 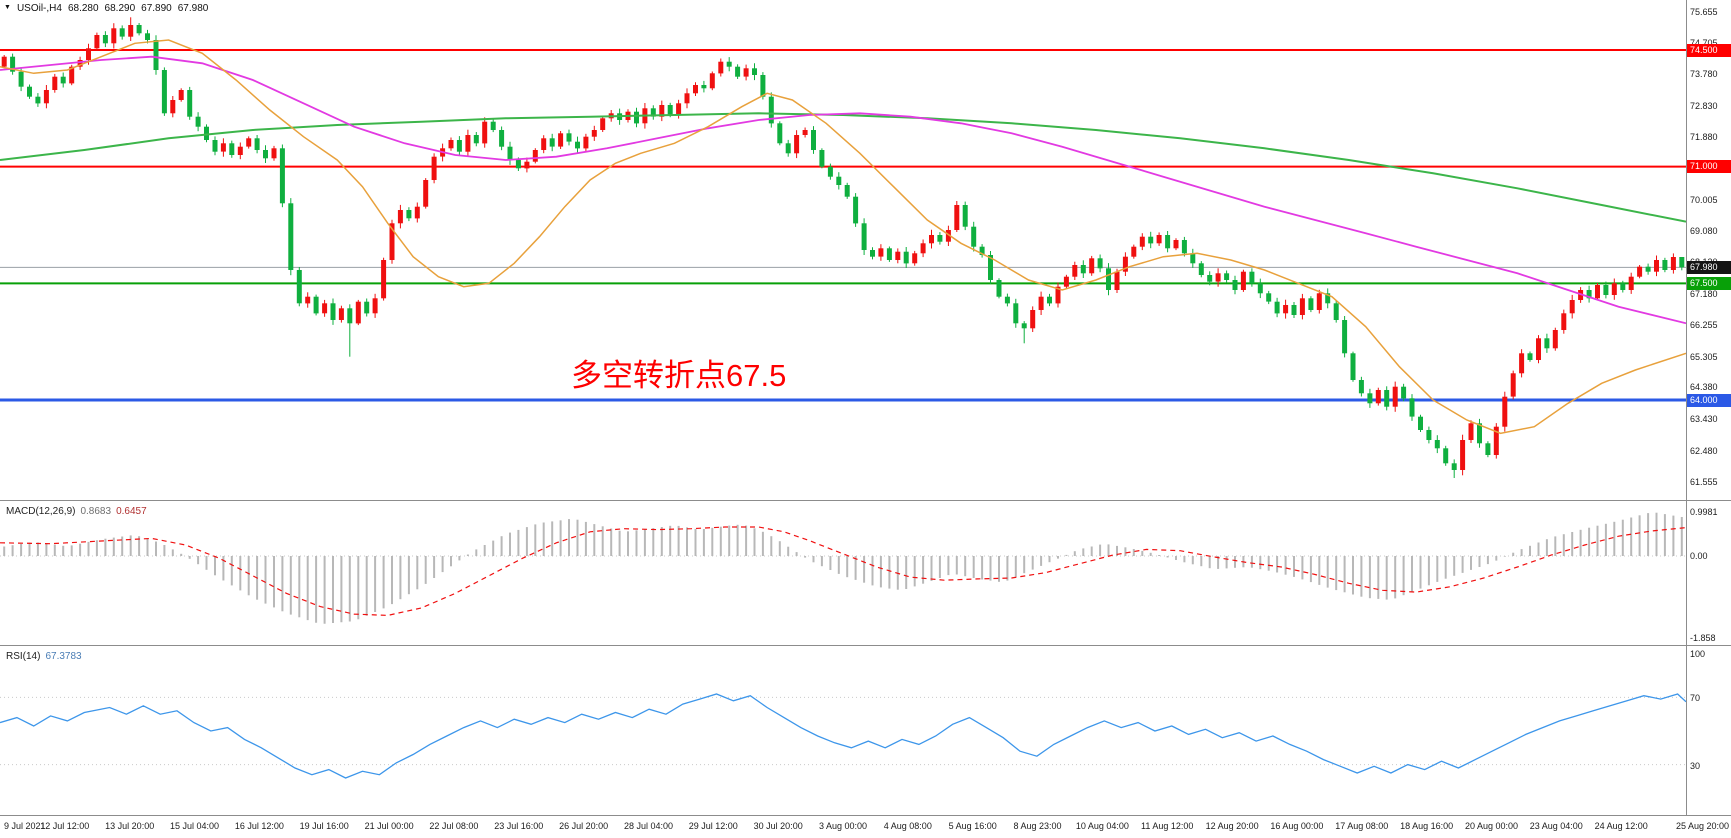 I want to click on rsi-name: RSI(14), so click(x=23, y=656).